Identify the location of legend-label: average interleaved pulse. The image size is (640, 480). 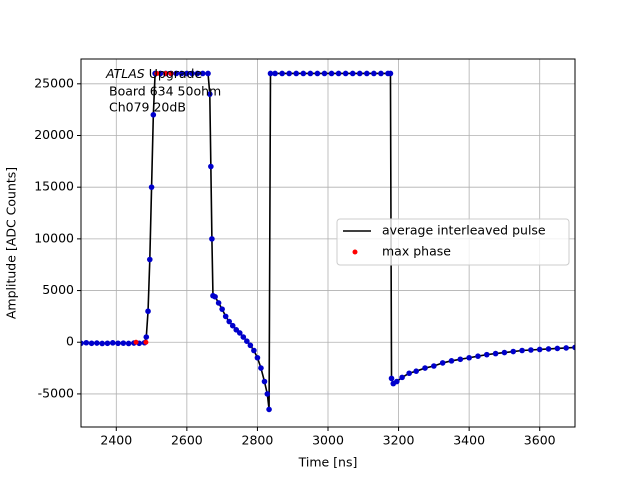
(464, 230).